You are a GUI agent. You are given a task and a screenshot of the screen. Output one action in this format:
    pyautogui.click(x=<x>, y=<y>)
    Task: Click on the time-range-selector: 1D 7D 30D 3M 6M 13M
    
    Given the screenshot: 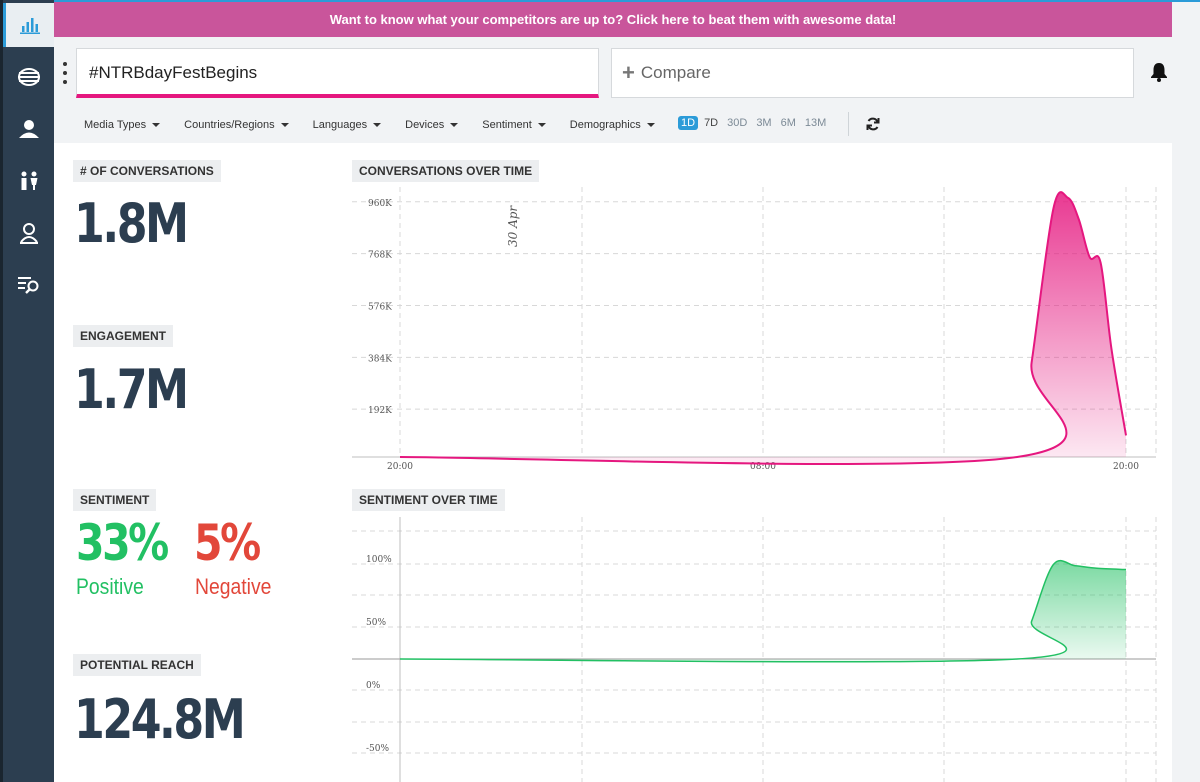 What is the action you would take?
    pyautogui.click(x=753, y=123)
    